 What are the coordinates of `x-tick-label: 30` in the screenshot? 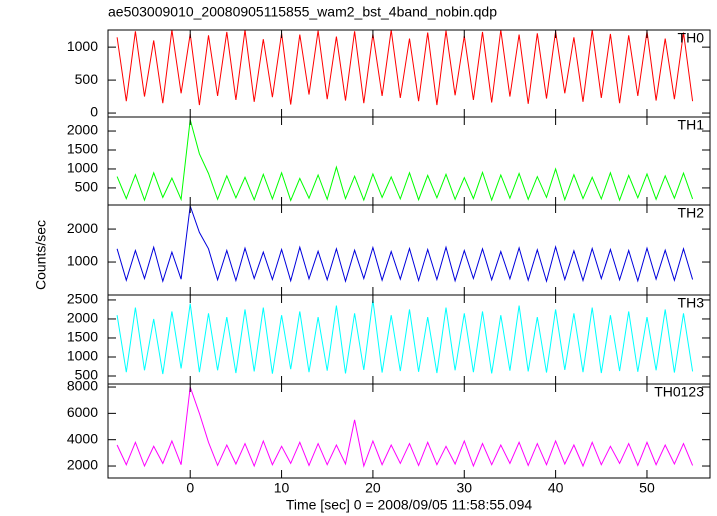 It's located at (464, 488).